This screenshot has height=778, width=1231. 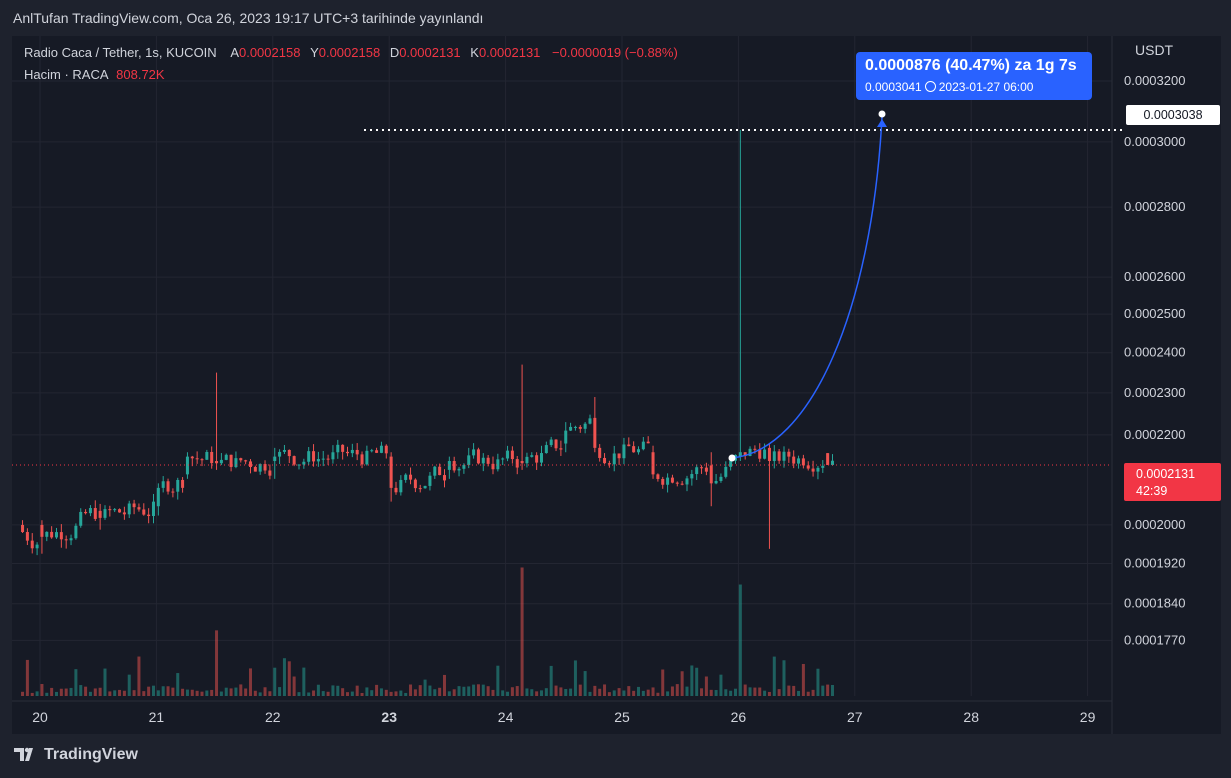 What do you see at coordinates (1154, 50) in the screenshot?
I see `currency-label: USDT` at bounding box center [1154, 50].